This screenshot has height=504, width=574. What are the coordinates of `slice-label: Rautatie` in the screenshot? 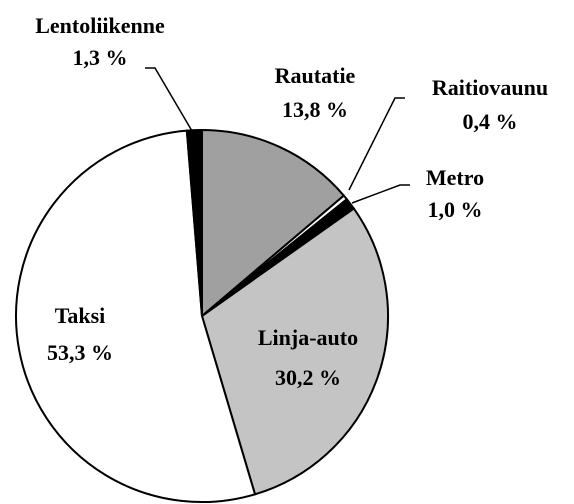 It's located at (315, 75).